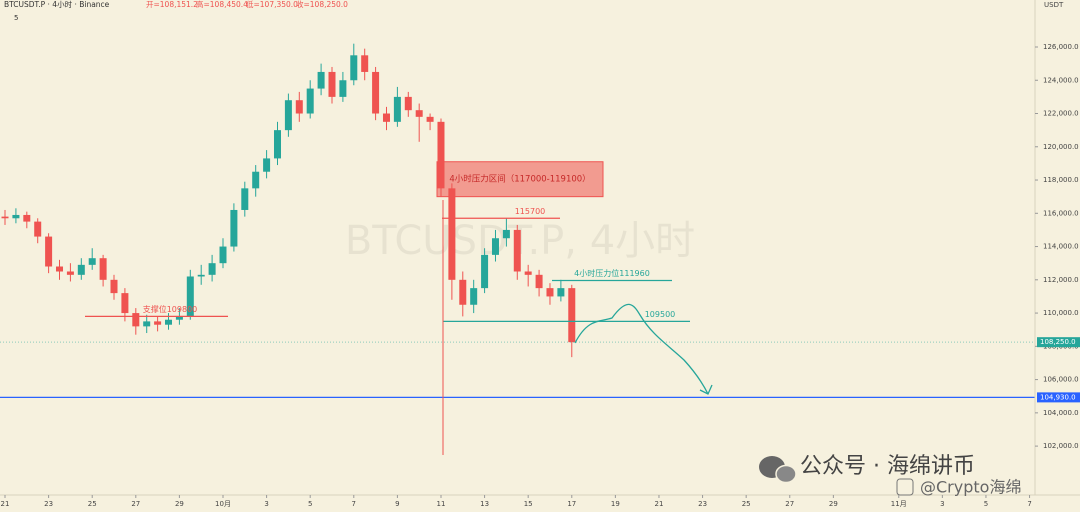  What do you see at coordinates (641, 349) in the screenshot?
I see `projection-path` at bounding box center [641, 349].